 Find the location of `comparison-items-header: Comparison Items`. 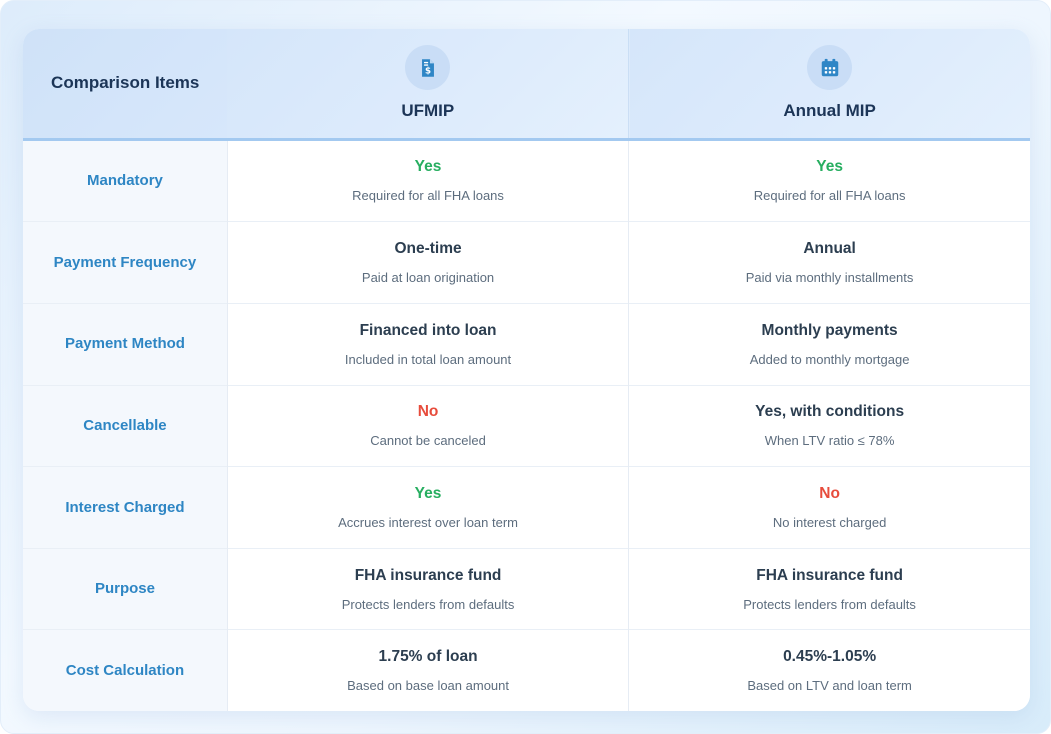

comparison-items-header: Comparison Items is located at coordinates (125, 85).